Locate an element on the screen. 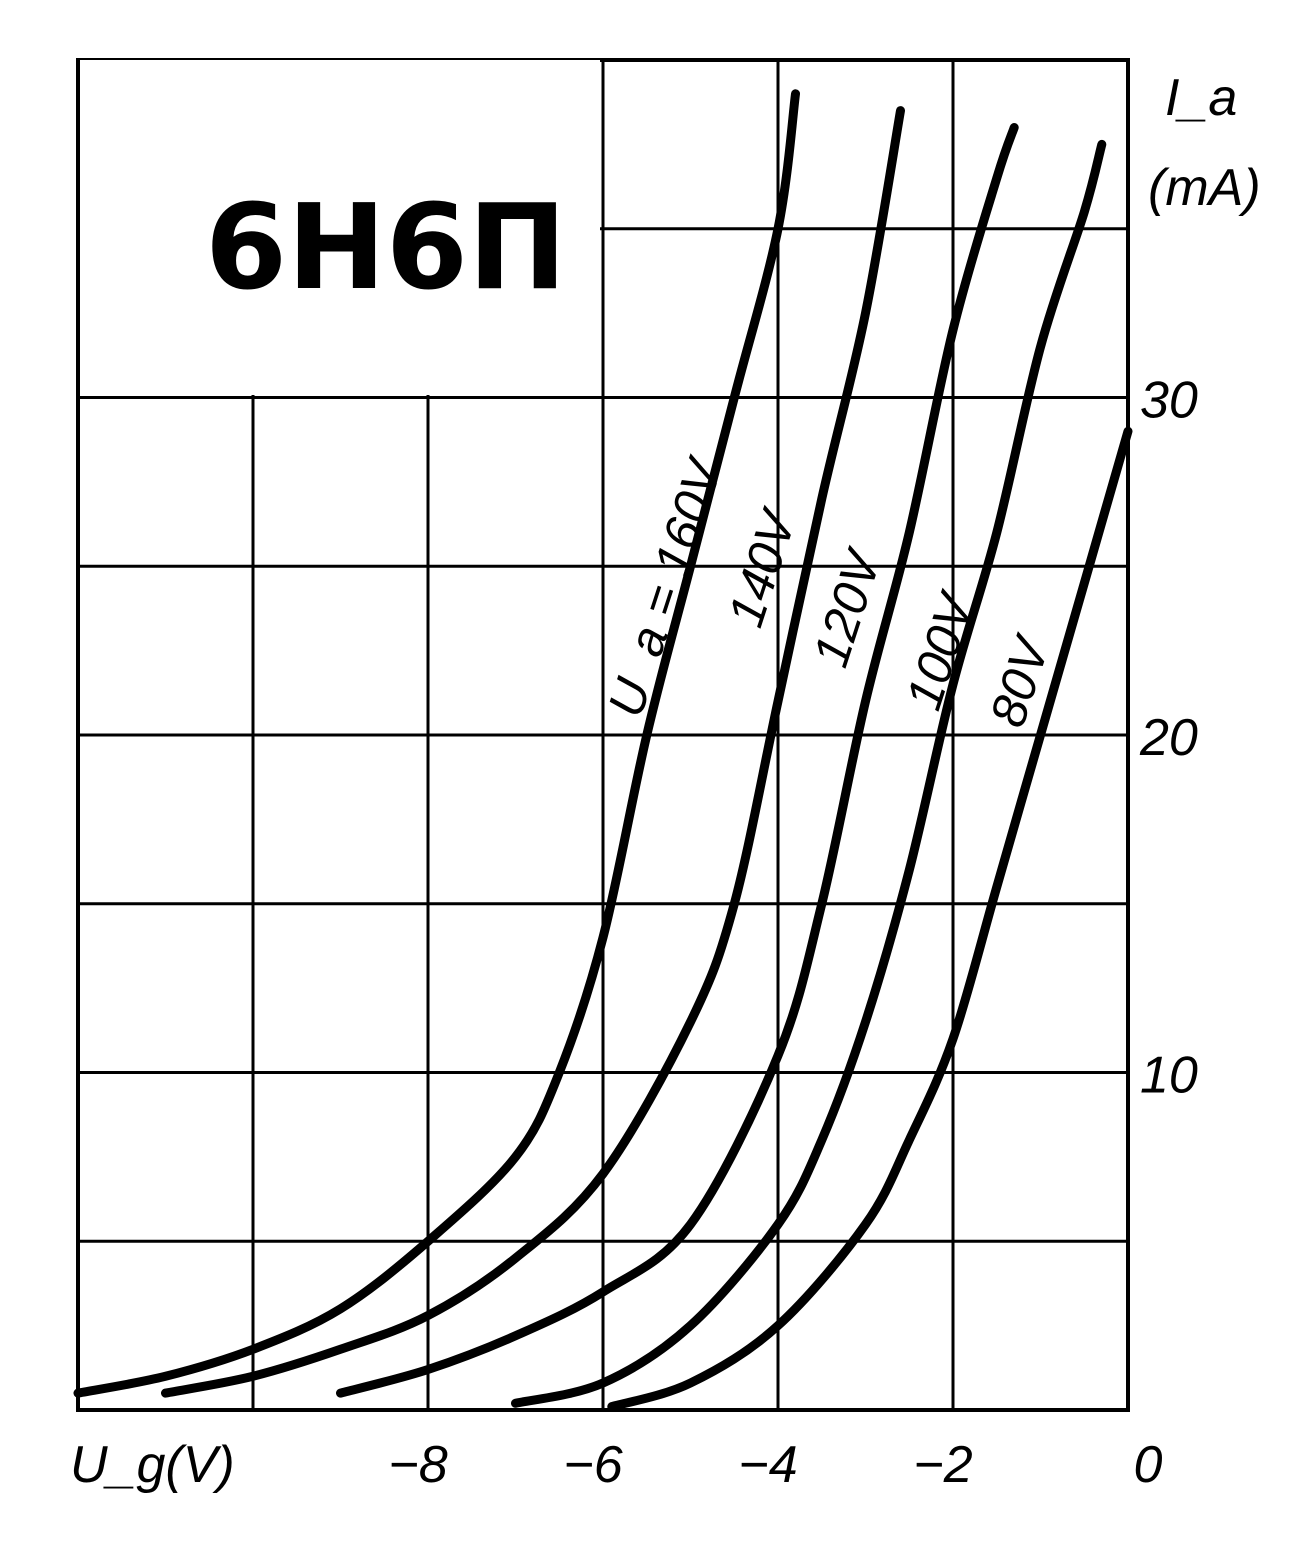 This screenshot has width=1295, height=1563. y-axis-name: I_a is located at coordinates (1201, 98).